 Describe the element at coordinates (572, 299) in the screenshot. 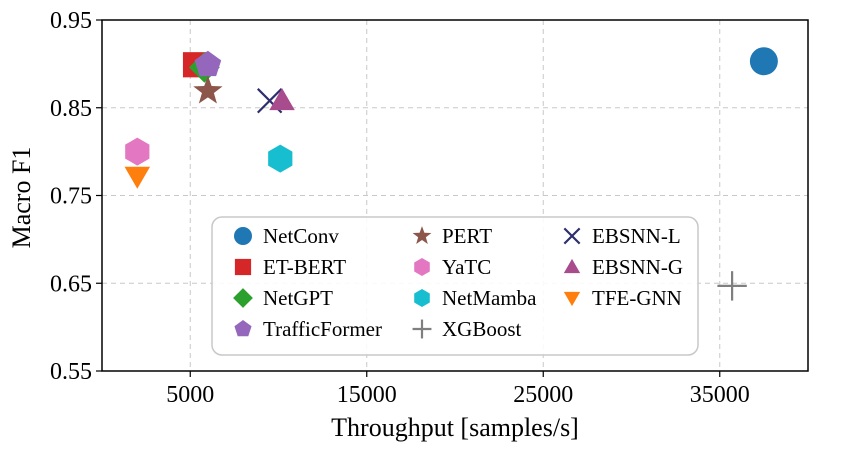

I see `legend-marker-tfe-gnn` at that location.